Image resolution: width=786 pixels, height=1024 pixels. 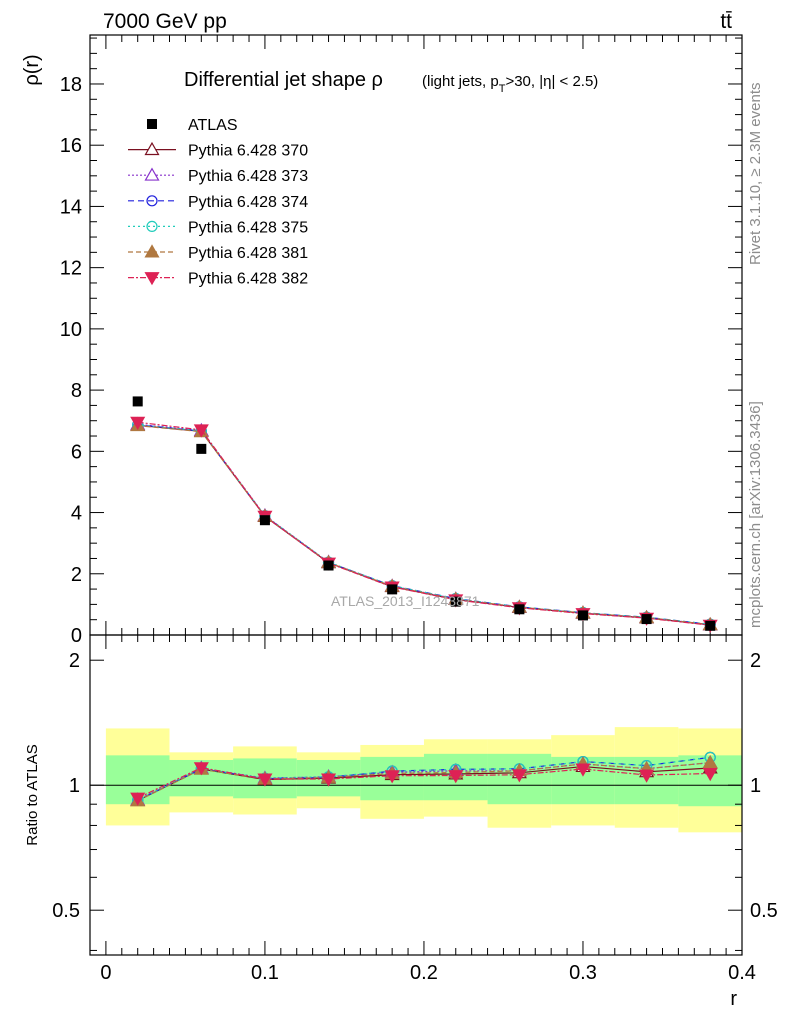 I want to click on legend-label: Pythia 6.428 370, so click(x=248, y=151).